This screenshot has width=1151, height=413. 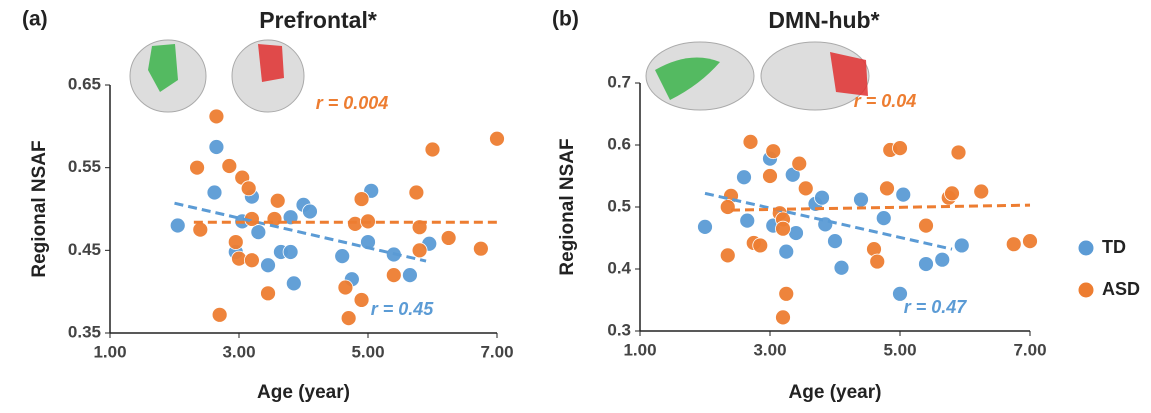 I want to click on chart-title: Prefrontal*, so click(x=318, y=20).